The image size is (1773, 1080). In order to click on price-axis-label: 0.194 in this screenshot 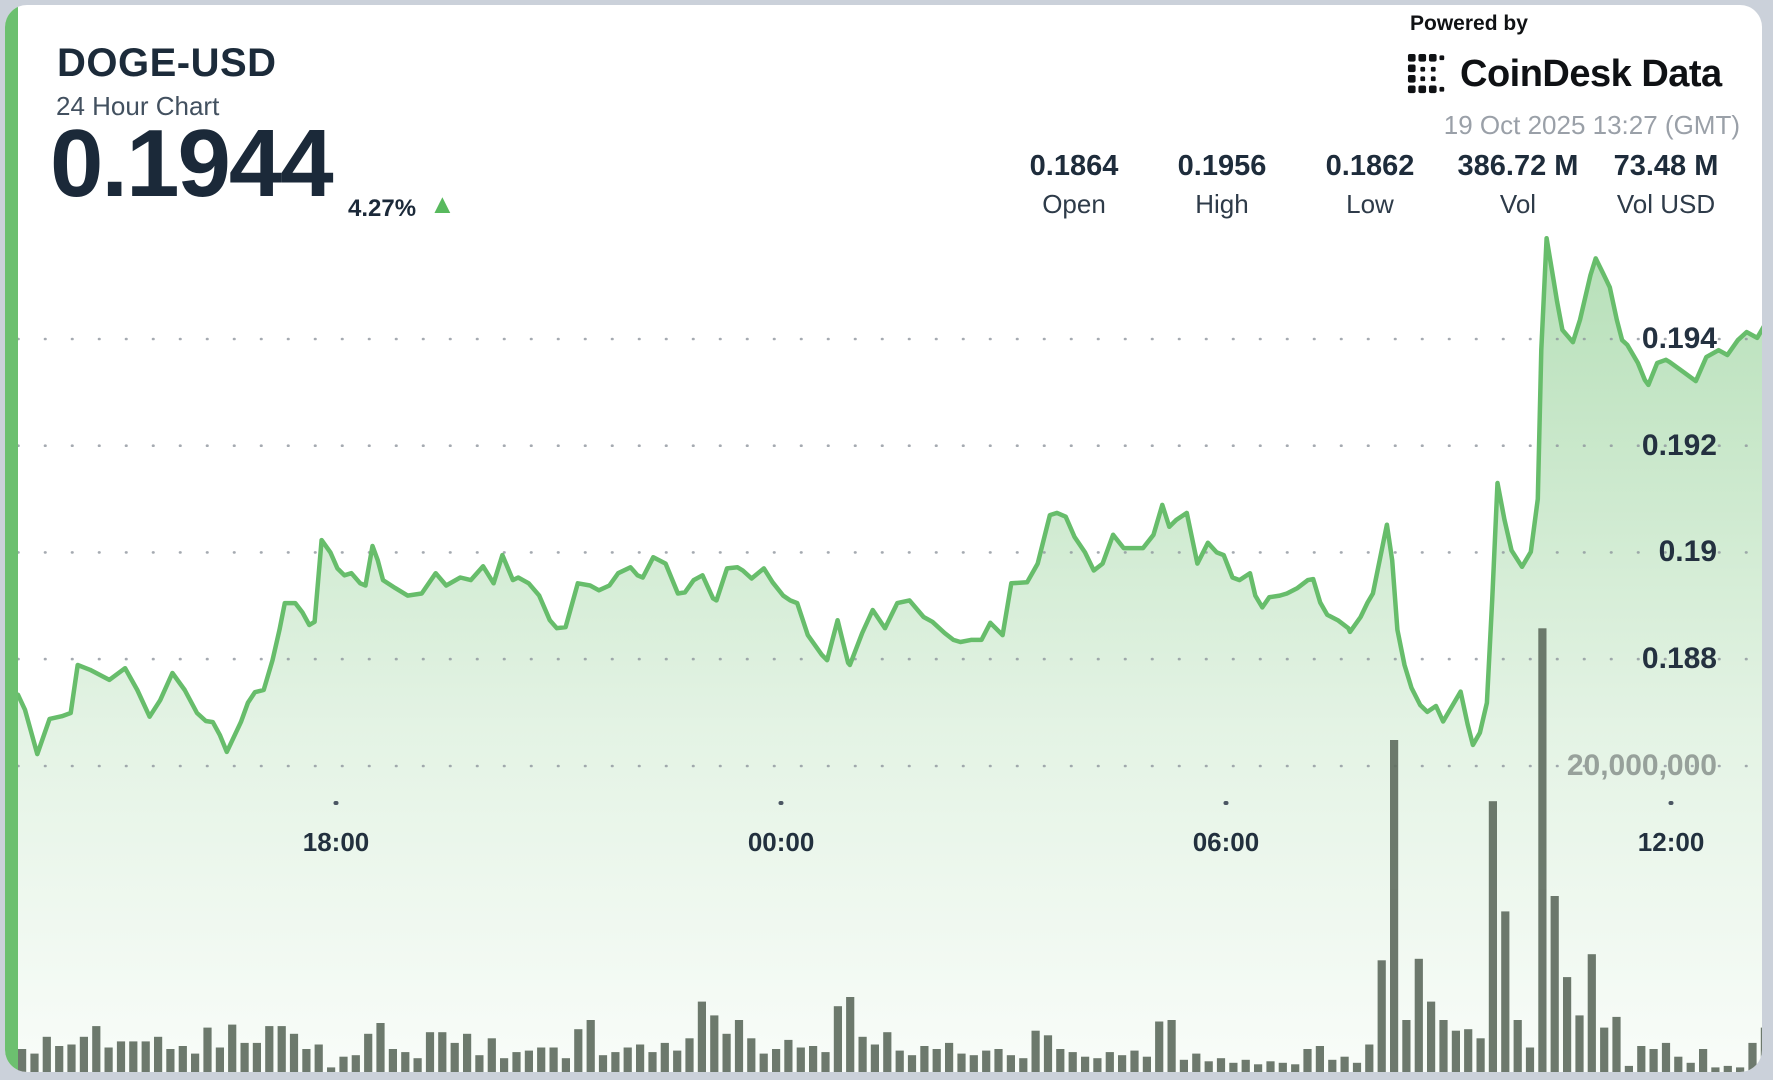, I will do `click(1679, 338)`.